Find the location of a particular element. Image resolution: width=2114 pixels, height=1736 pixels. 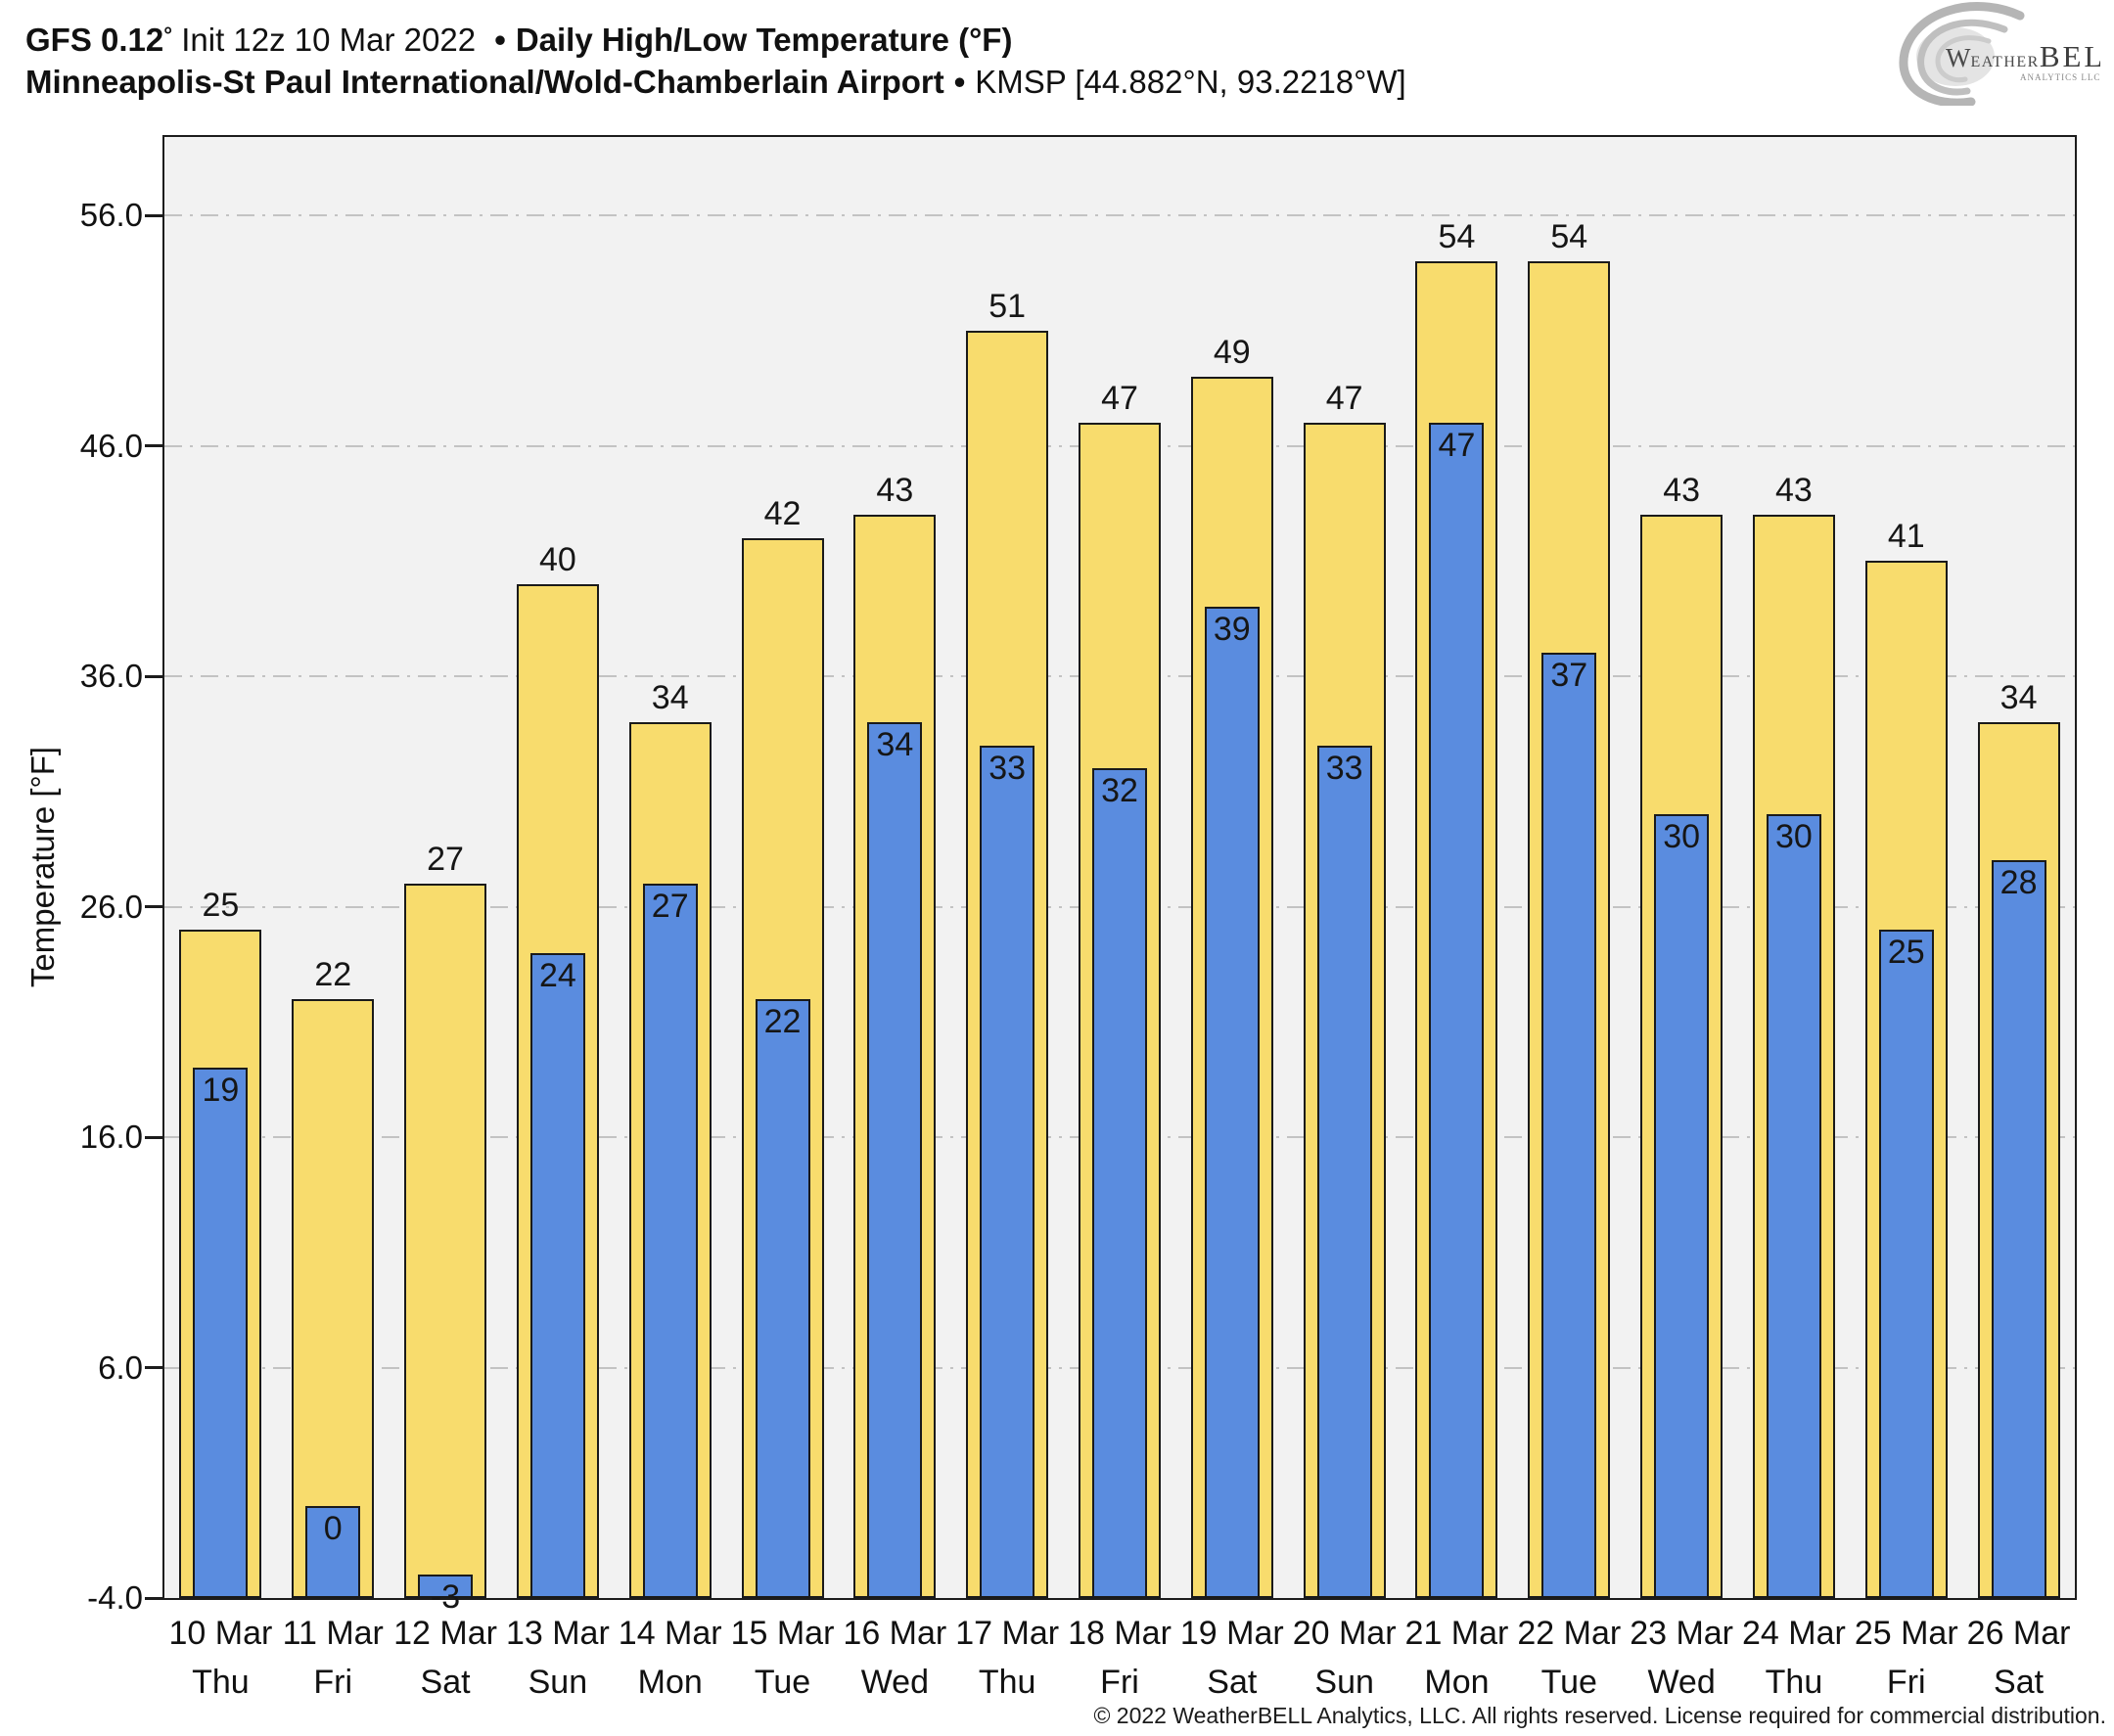

x-tick-day: Fri is located at coordinates (1906, 1683).